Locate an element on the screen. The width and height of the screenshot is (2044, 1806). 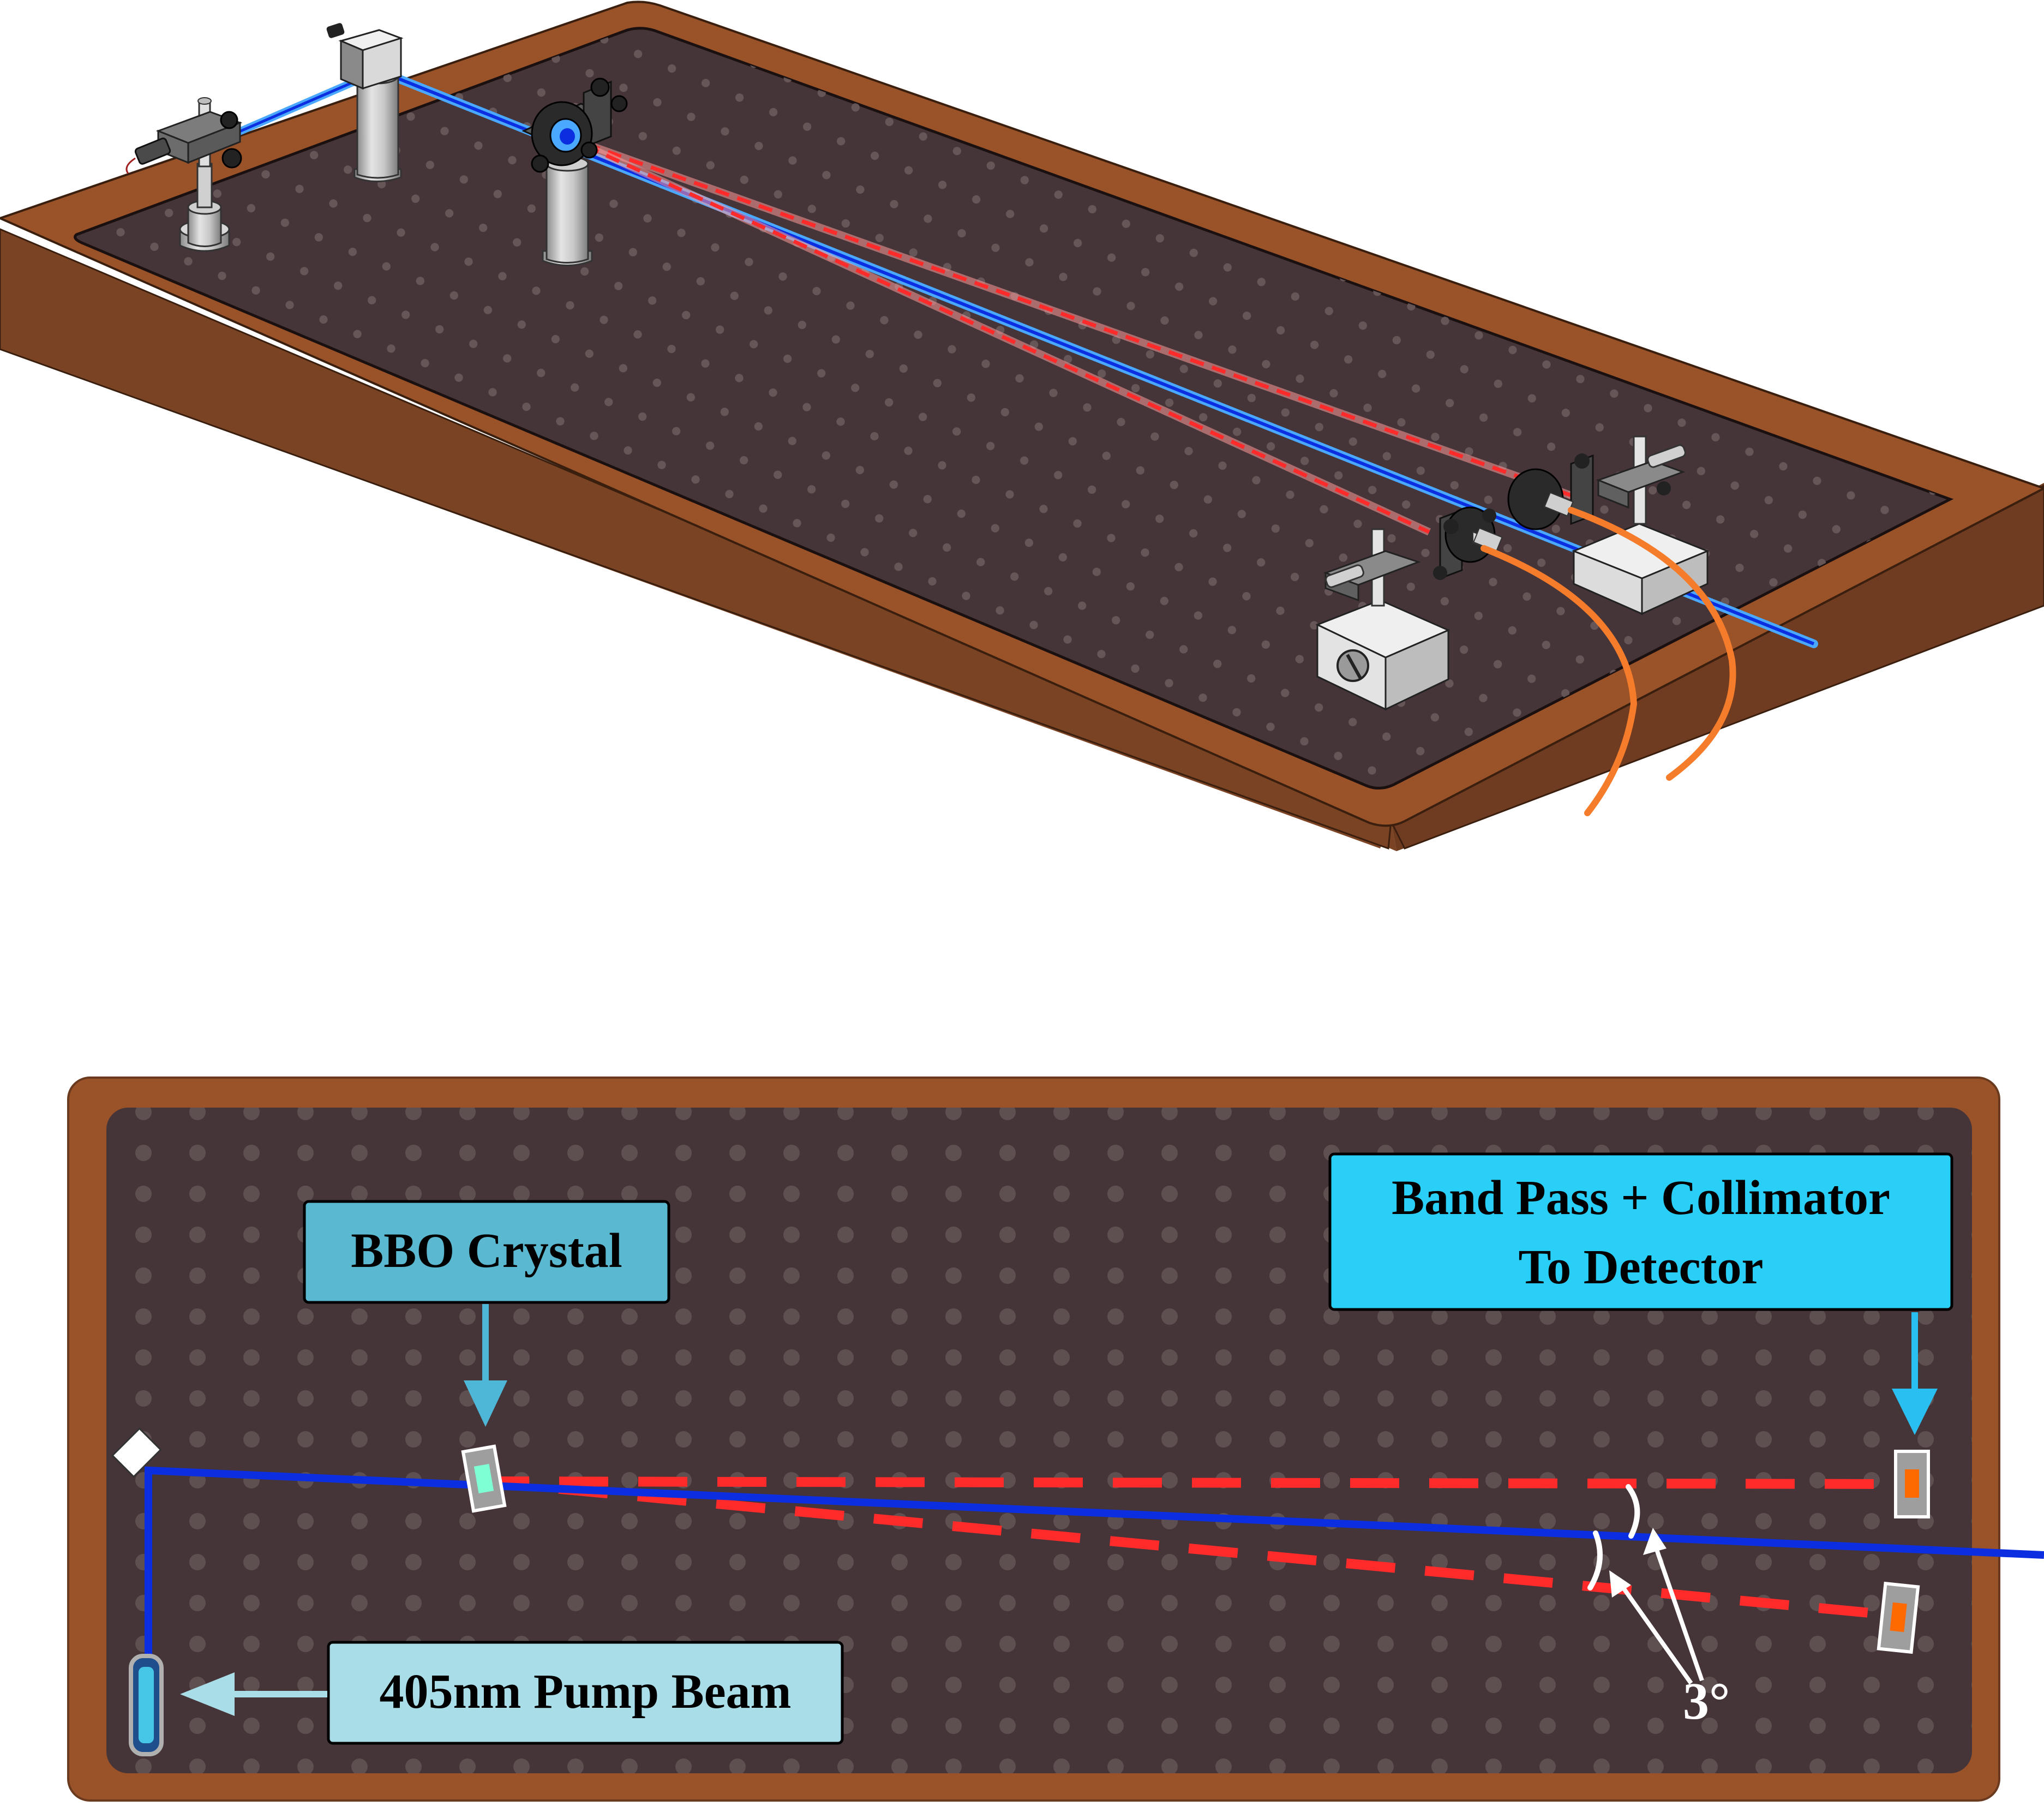
band-pass-callout: Band Pass + Collimator To Detector is located at coordinates (1640, 1293).